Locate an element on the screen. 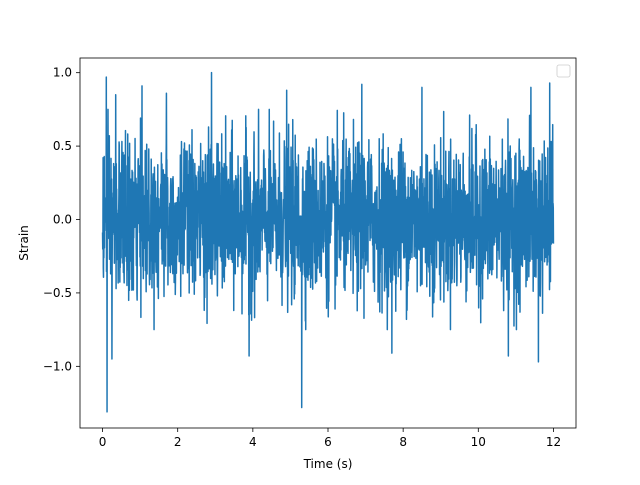  x-axis-ticks: 0 2 4 6 8 10 12 is located at coordinates (330, 438).